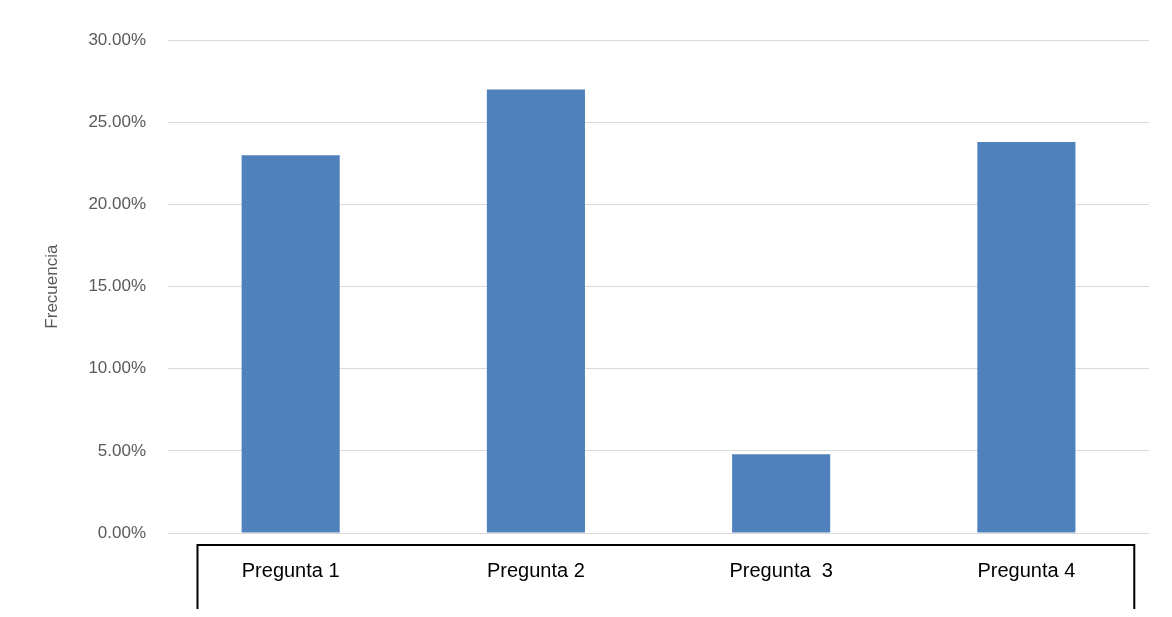 Image resolution: width=1172 pixels, height=617 pixels. Describe the element at coordinates (1026, 569) in the screenshot. I see `x-tick-label: Pregunta 4` at that location.